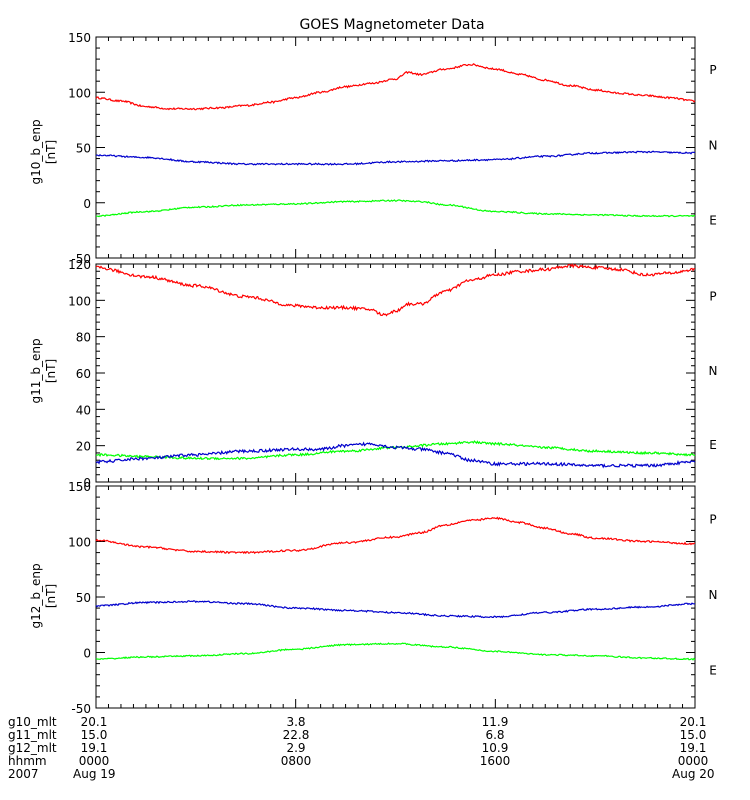 The image size is (750, 800). I want to click on mlt-value: 22.8, so click(296, 735).